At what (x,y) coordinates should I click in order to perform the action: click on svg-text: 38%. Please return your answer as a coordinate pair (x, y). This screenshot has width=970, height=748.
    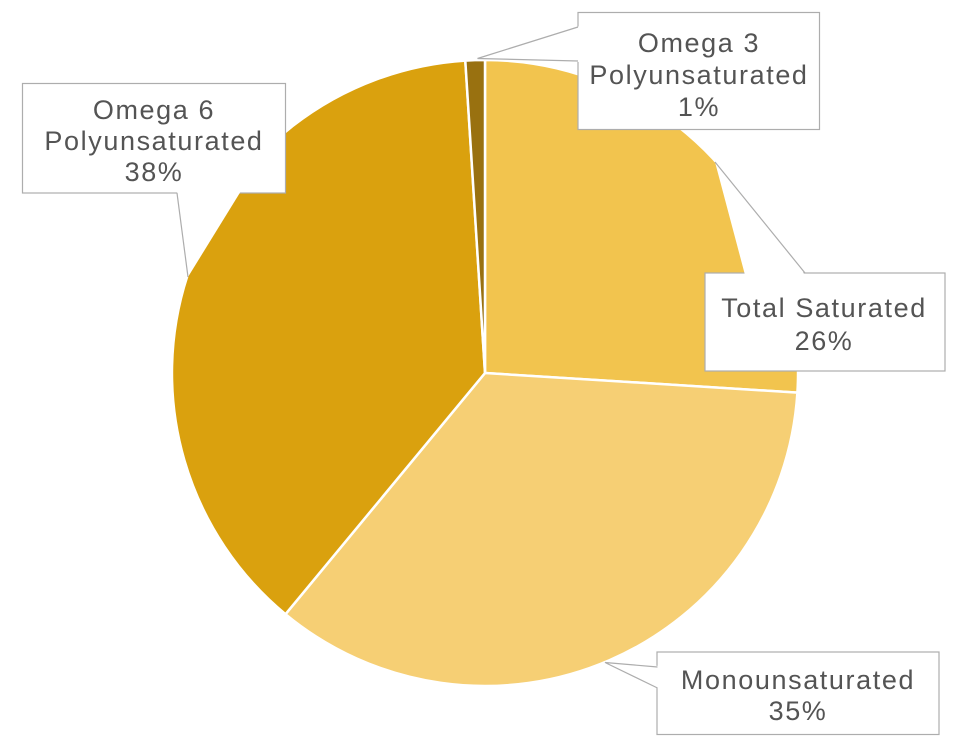
    Looking at the image, I should click on (154, 172).